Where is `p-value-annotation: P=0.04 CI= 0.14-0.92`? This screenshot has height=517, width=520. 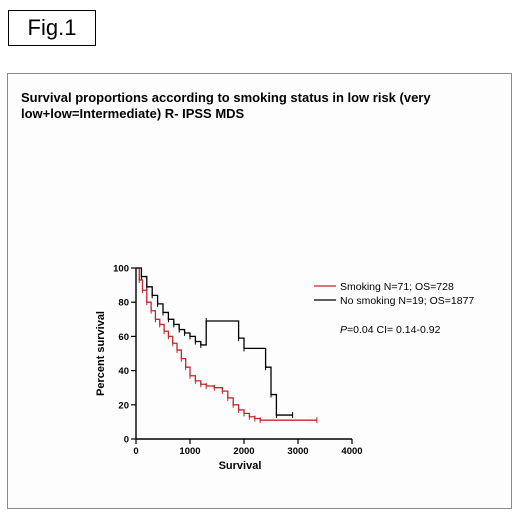 p-value-annotation: P=0.04 CI= 0.14-0.92 is located at coordinates (390, 330).